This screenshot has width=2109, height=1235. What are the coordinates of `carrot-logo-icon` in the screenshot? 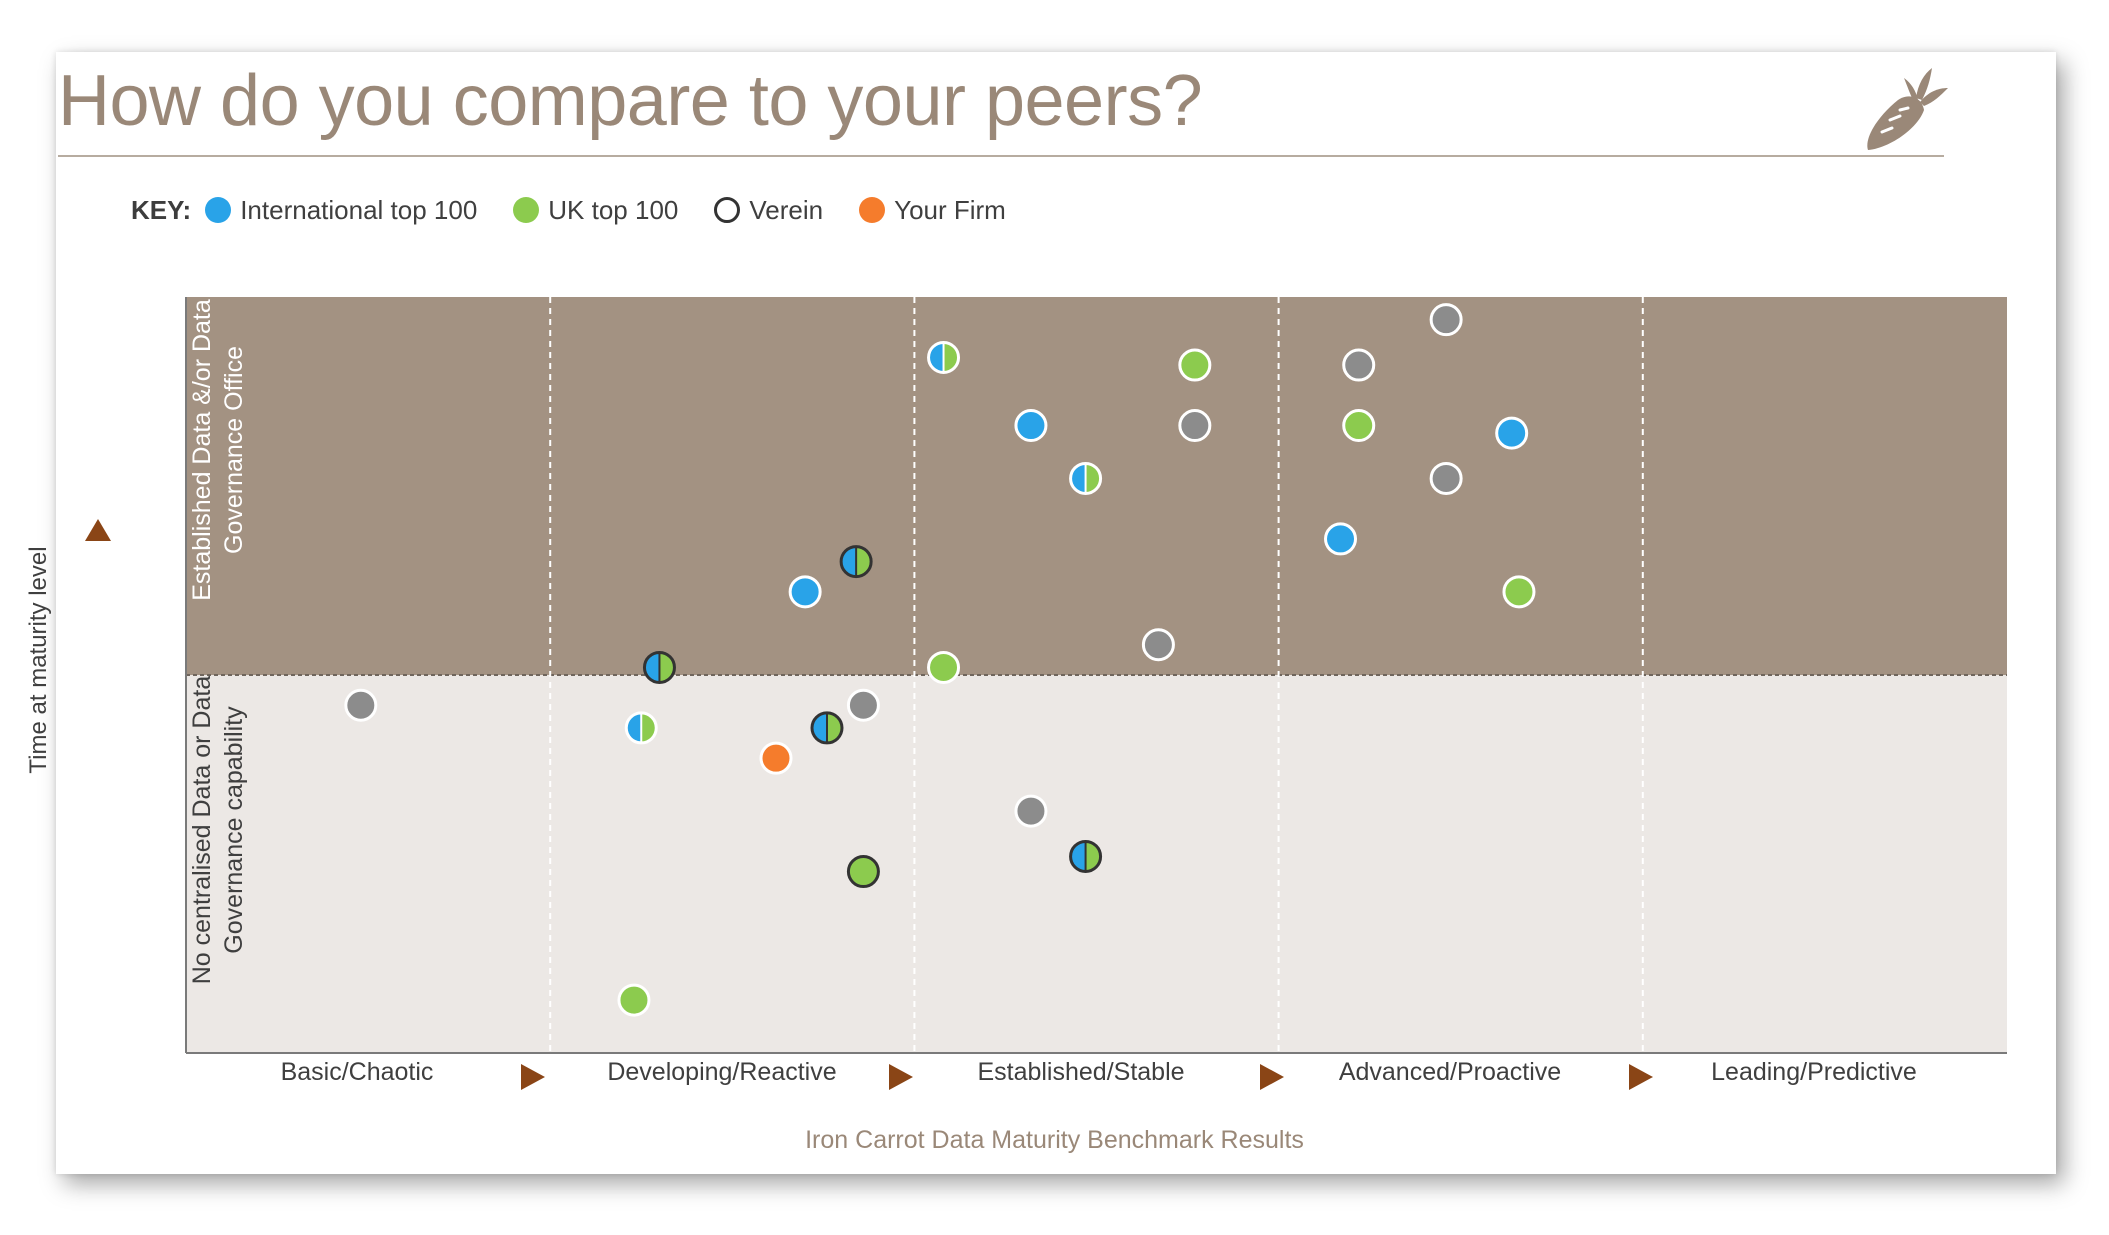 It's located at (1907, 109).